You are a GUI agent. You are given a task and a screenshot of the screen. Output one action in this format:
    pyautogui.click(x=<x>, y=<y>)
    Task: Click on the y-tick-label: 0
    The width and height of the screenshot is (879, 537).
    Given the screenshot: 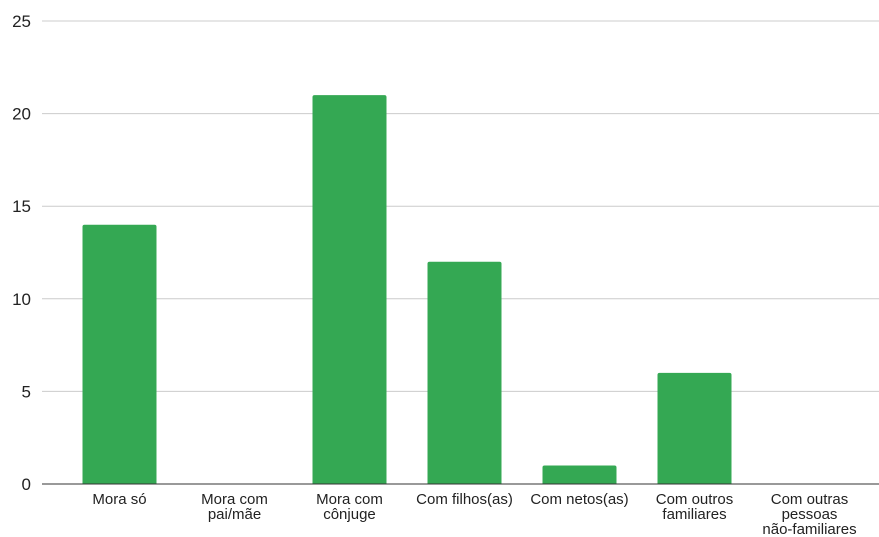 What is the action you would take?
    pyautogui.click(x=26, y=484)
    